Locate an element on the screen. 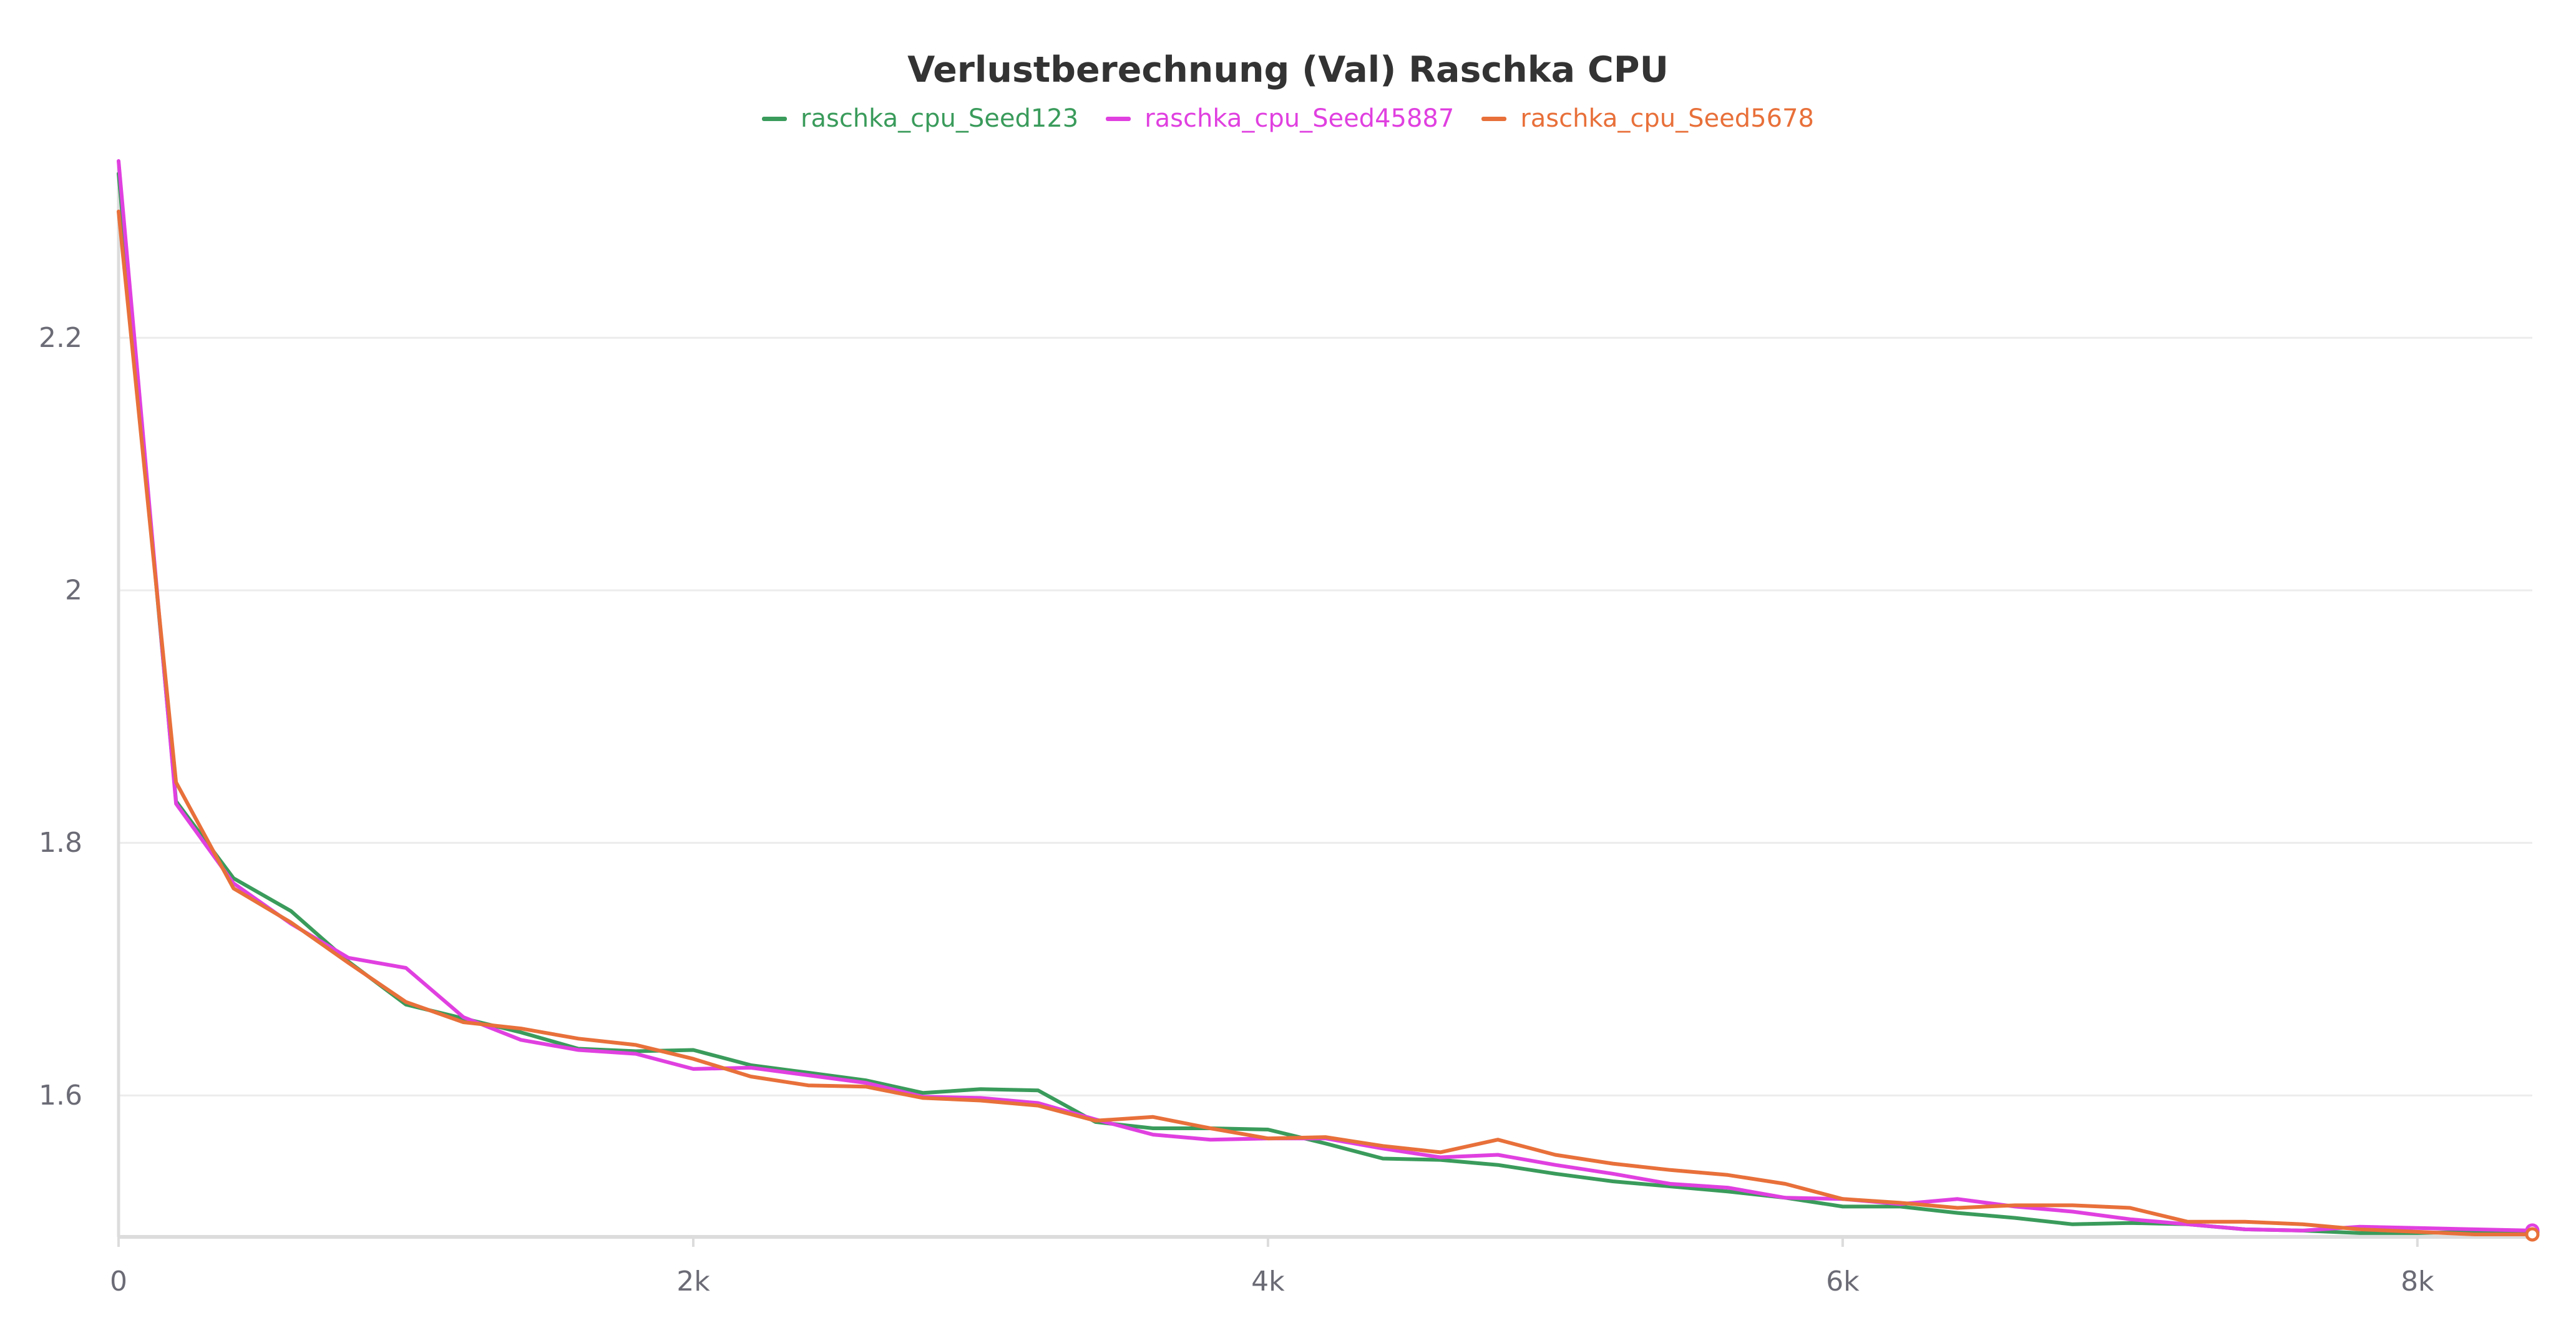  legend-label: raschka_cpu_Seed123 is located at coordinates (940, 118).